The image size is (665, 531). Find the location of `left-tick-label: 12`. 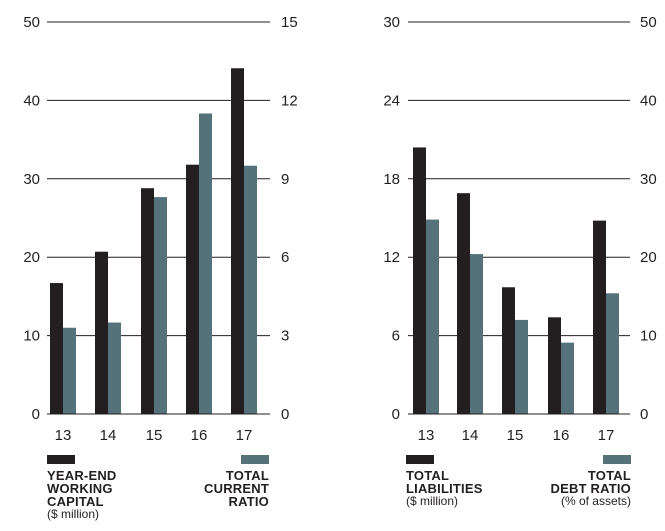

left-tick-label: 12 is located at coordinates (391, 257).